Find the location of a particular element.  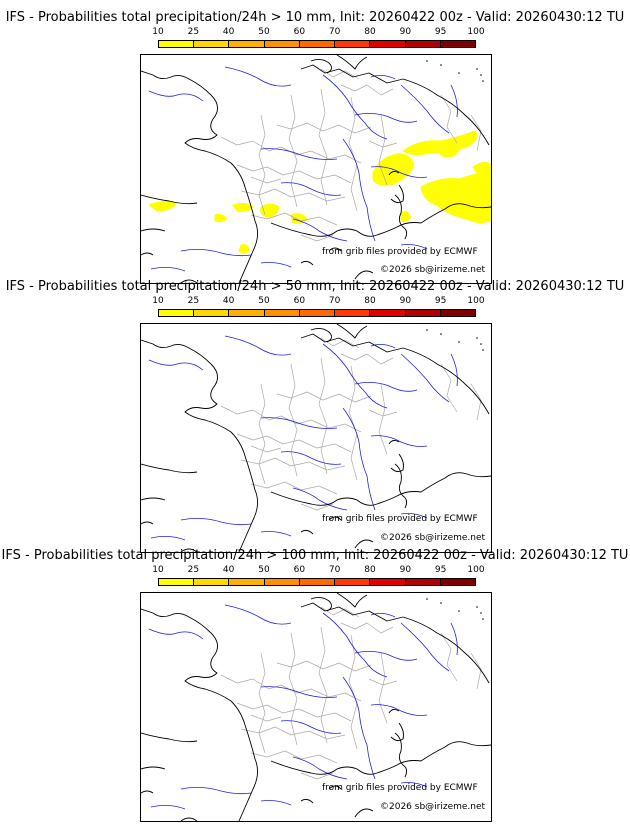

colorbar-tick-label: 95 is located at coordinates (440, 32).